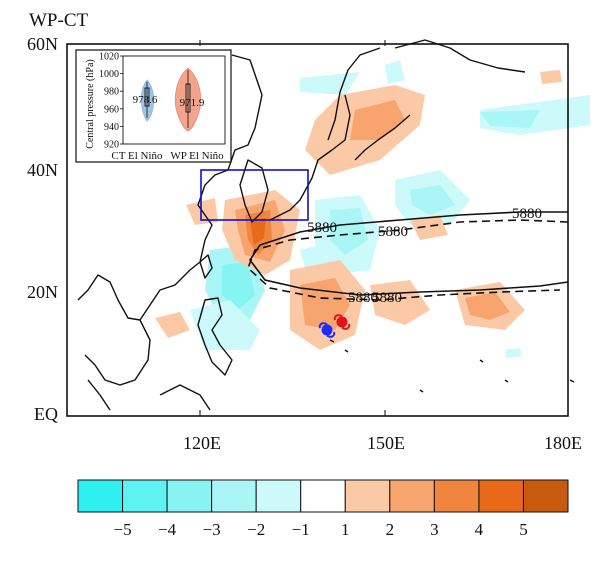 This screenshot has width=600, height=564. Describe the element at coordinates (109, 57) in the screenshot. I see `inset-ytick-label: 1020` at that location.